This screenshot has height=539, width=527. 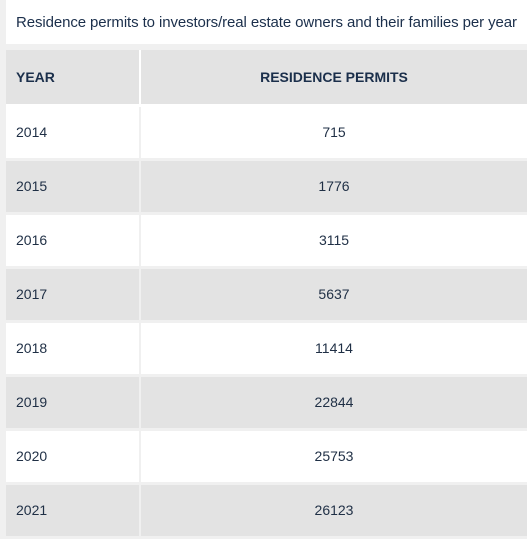 I want to click on permits-cell: 3115, so click(x=333, y=241).